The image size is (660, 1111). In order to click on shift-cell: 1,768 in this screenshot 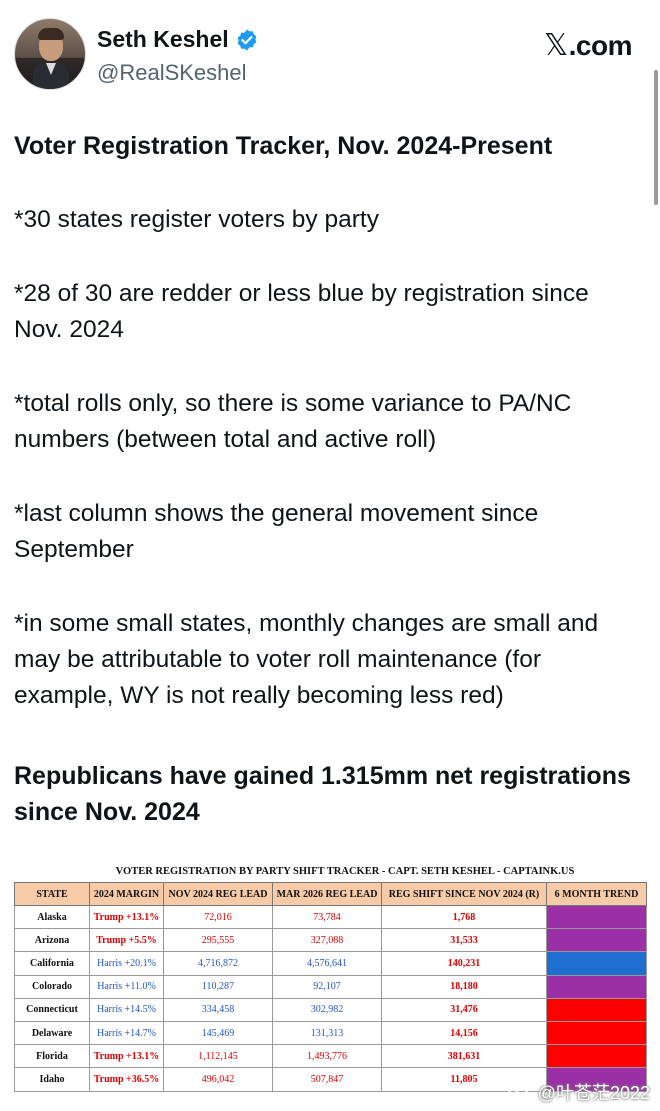, I will do `click(464, 917)`.